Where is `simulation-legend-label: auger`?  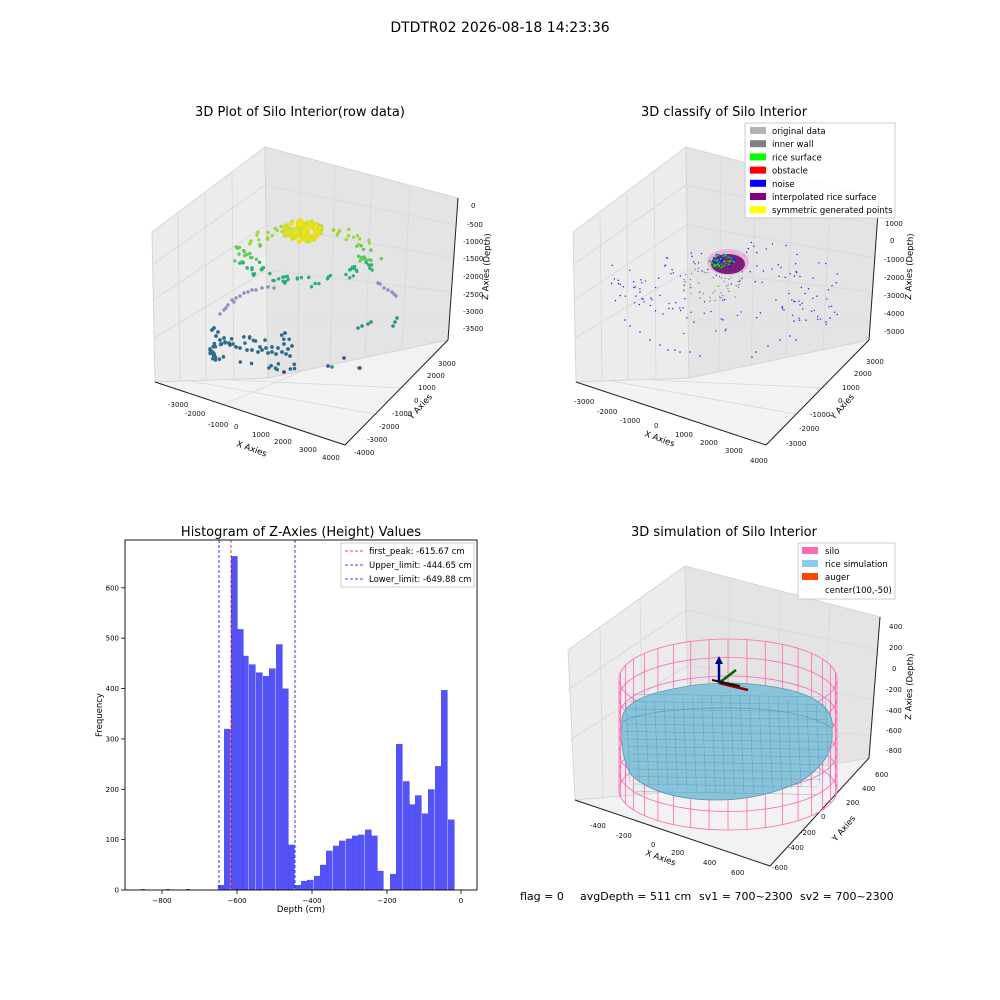 simulation-legend-label: auger is located at coordinates (837, 578).